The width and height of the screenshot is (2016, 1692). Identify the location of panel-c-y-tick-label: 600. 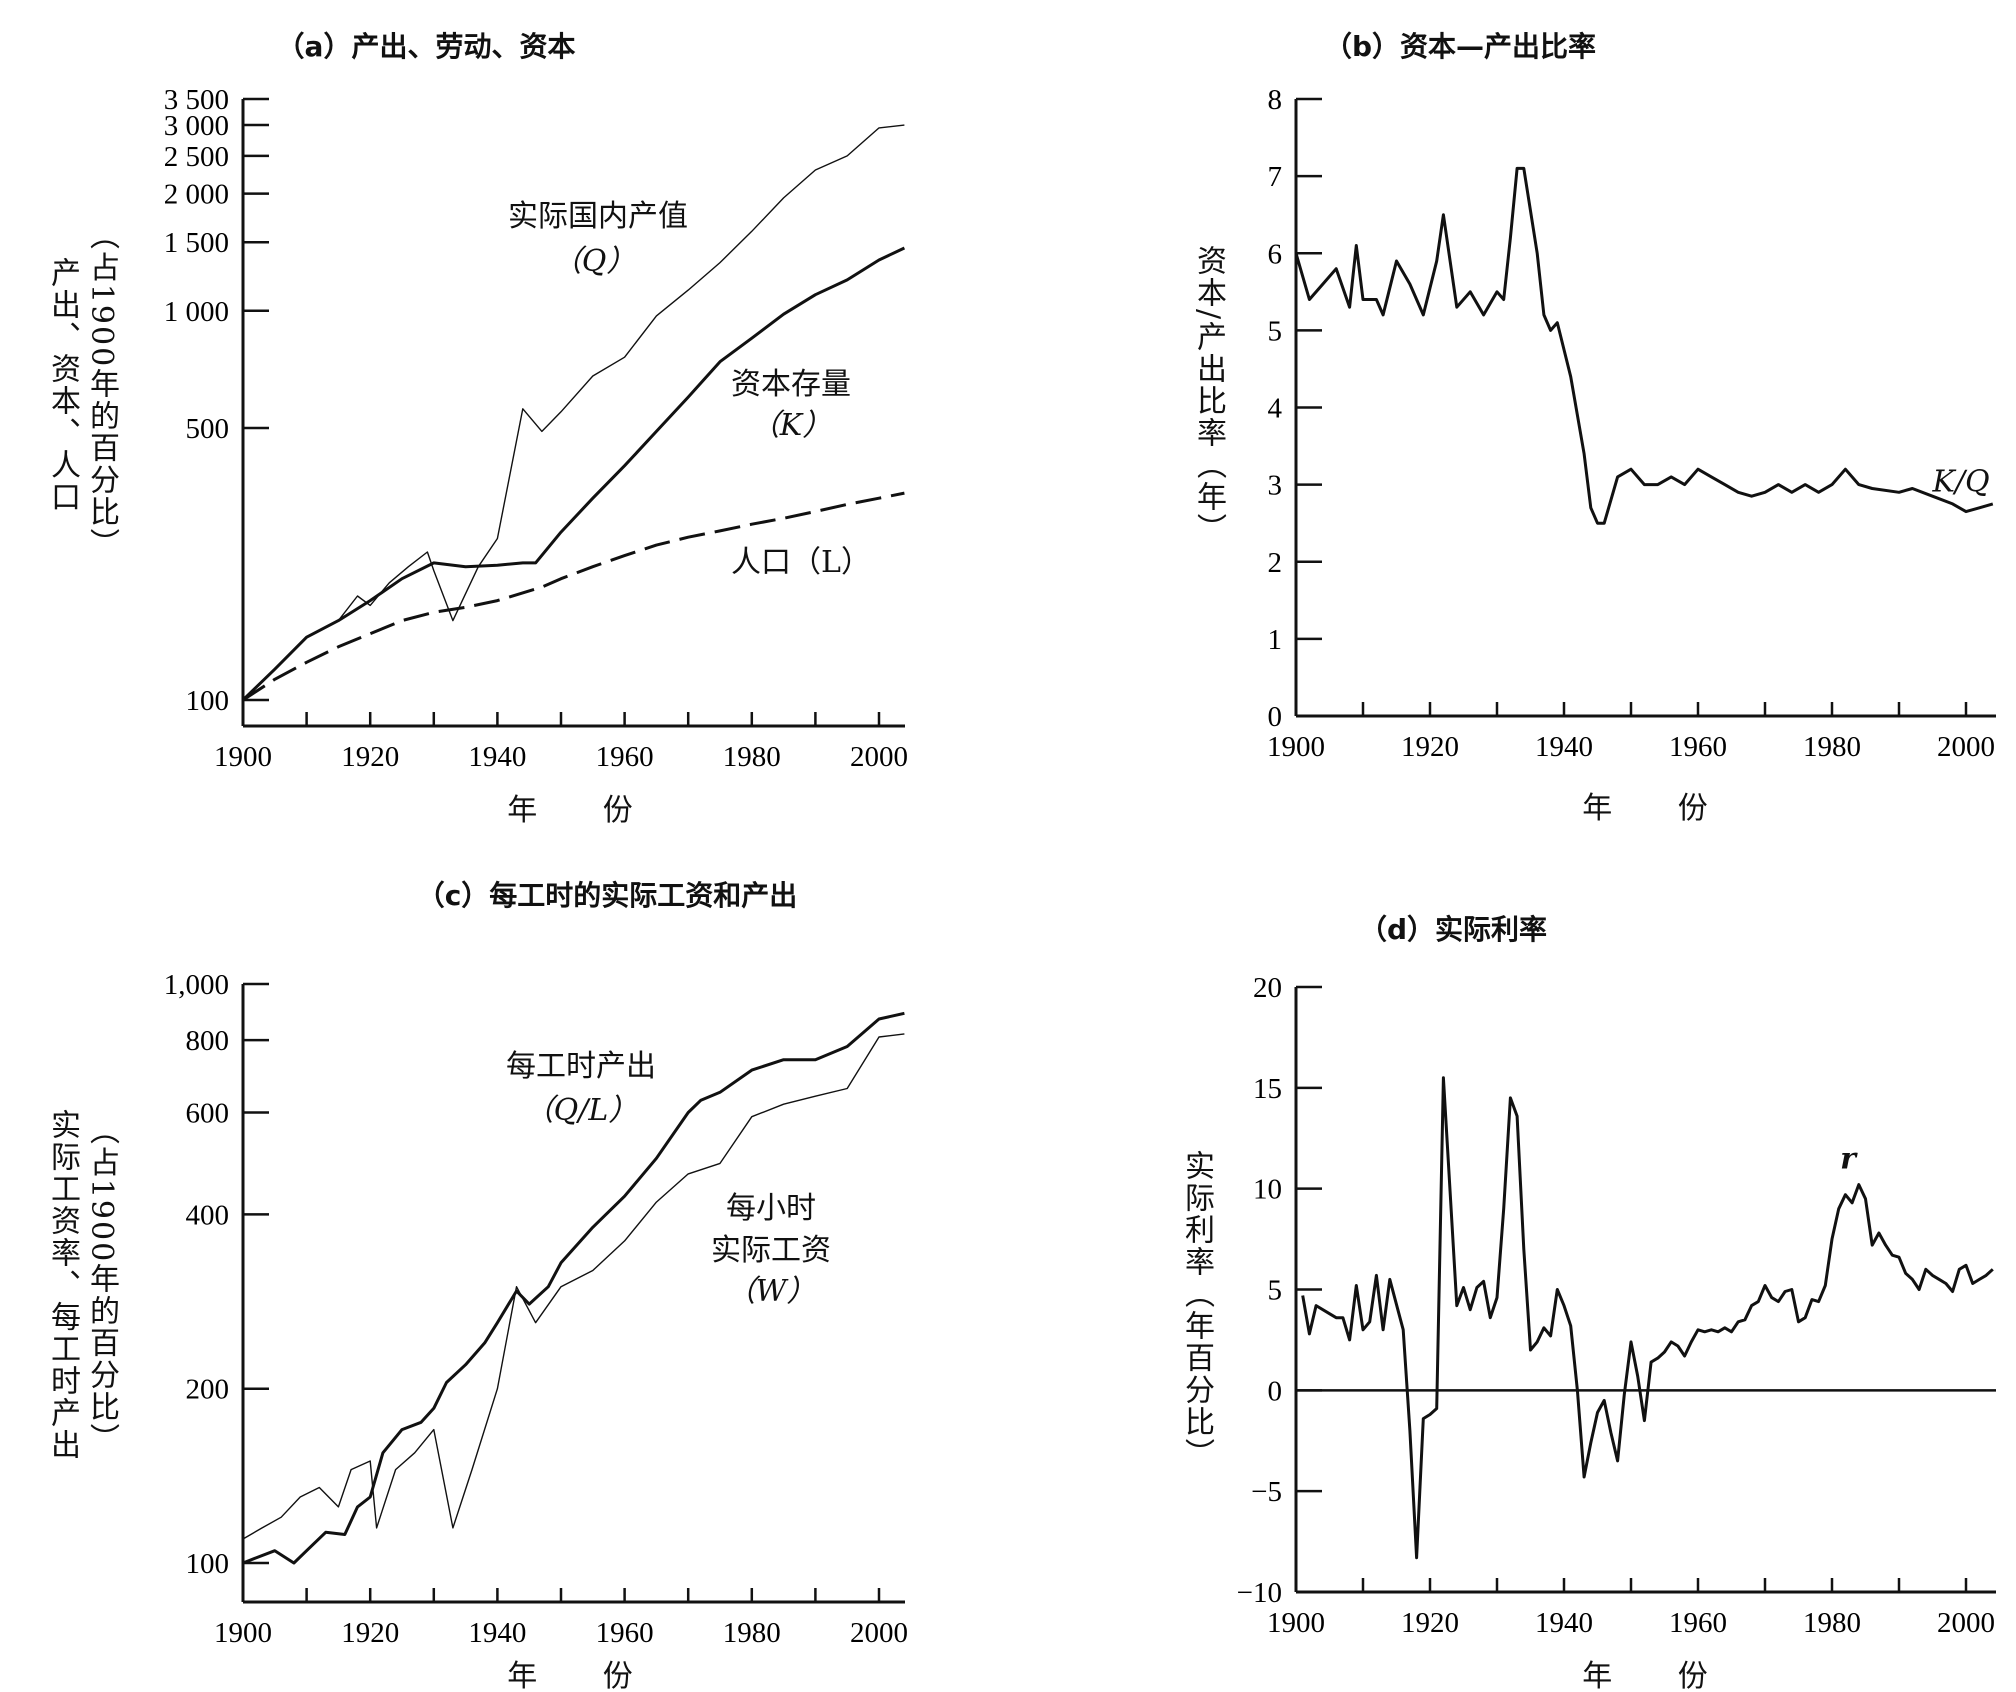
(208, 1113).